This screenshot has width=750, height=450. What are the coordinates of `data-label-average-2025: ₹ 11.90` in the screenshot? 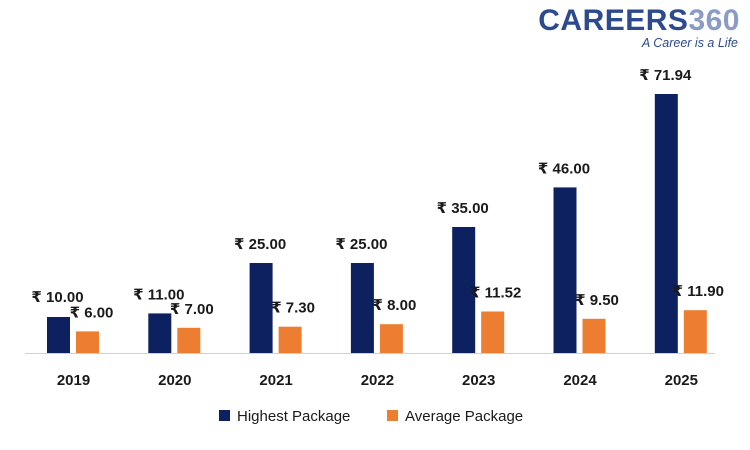 It's located at (698, 291).